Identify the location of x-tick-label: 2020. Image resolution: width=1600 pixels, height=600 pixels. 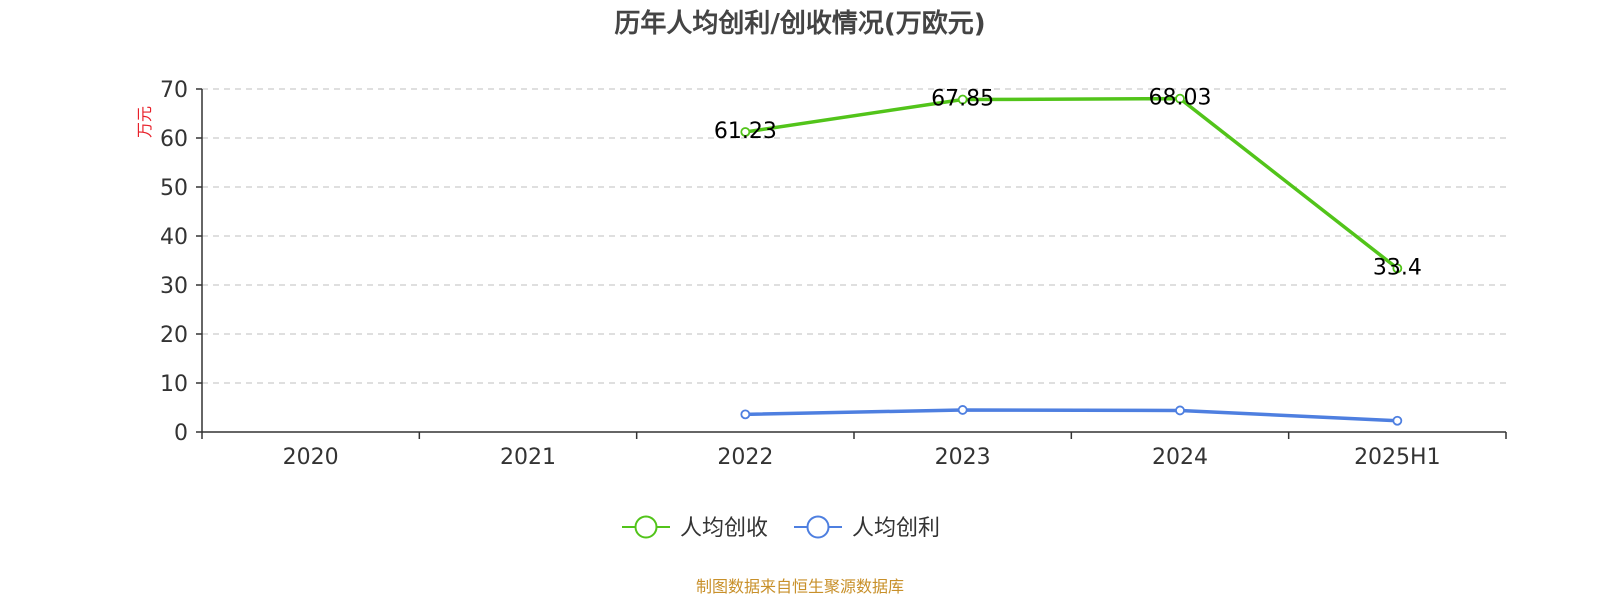
(311, 457).